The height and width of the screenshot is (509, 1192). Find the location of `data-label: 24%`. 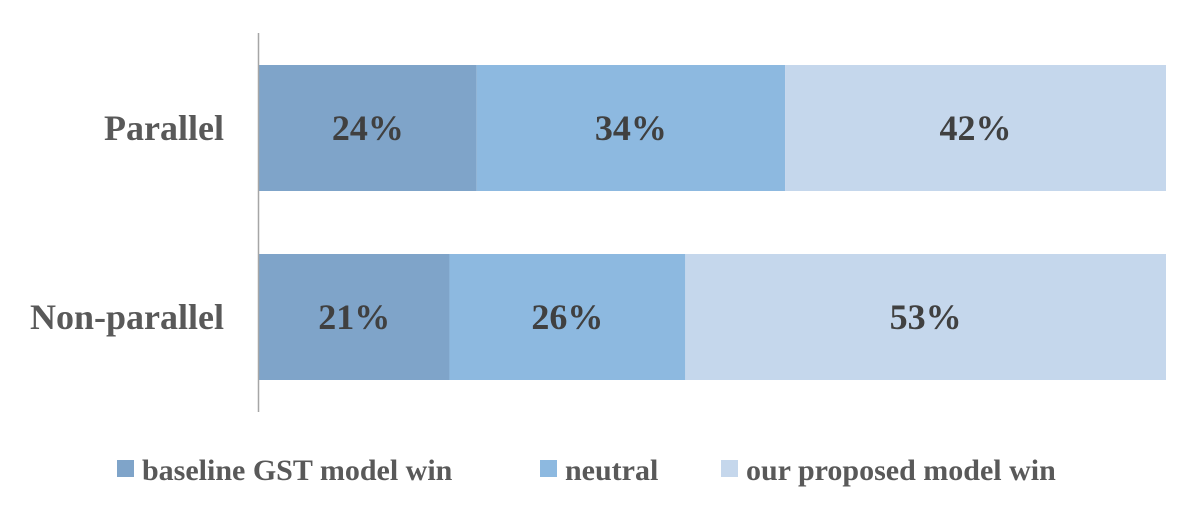

data-label: 24% is located at coordinates (368, 128).